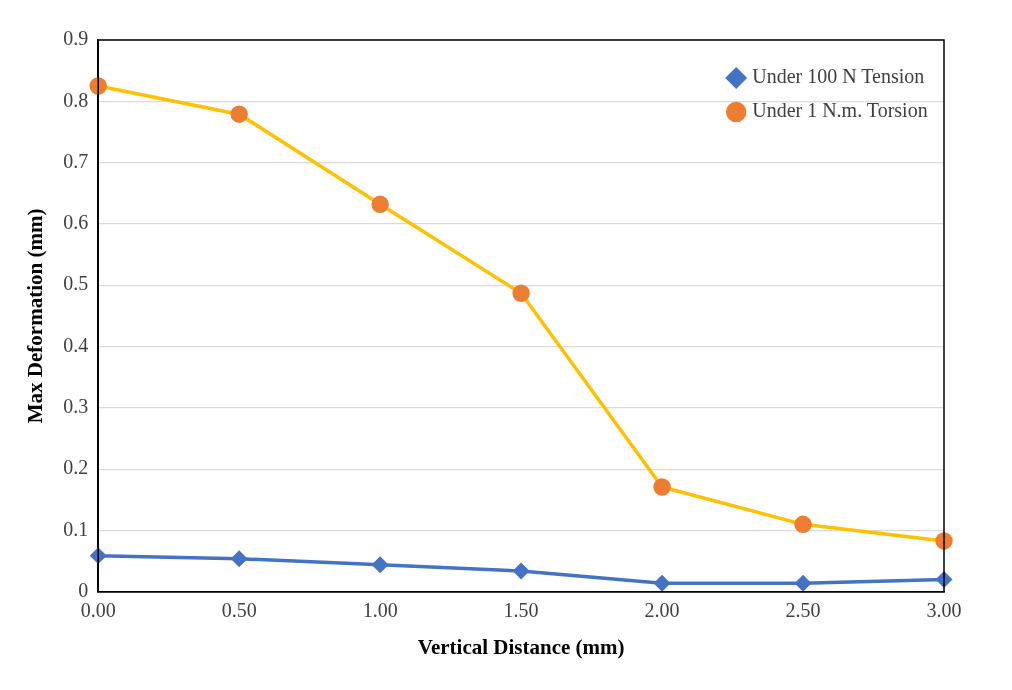  What do you see at coordinates (944, 610) in the screenshot?
I see `x-tick-label: 3.00` at bounding box center [944, 610].